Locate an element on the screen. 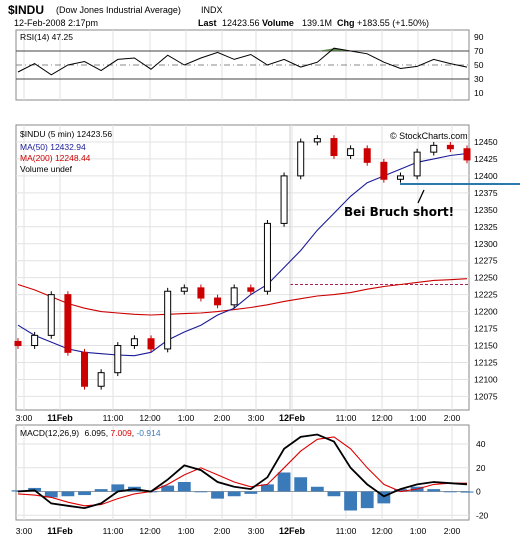  price-y-tick-label: 12125 is located at coordinates (486, 363).